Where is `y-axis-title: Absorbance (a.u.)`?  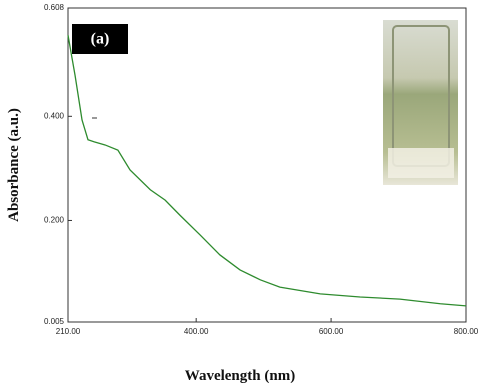
y-axis-title: Absorbance (a.u.) is located at coordinates (14, 165).